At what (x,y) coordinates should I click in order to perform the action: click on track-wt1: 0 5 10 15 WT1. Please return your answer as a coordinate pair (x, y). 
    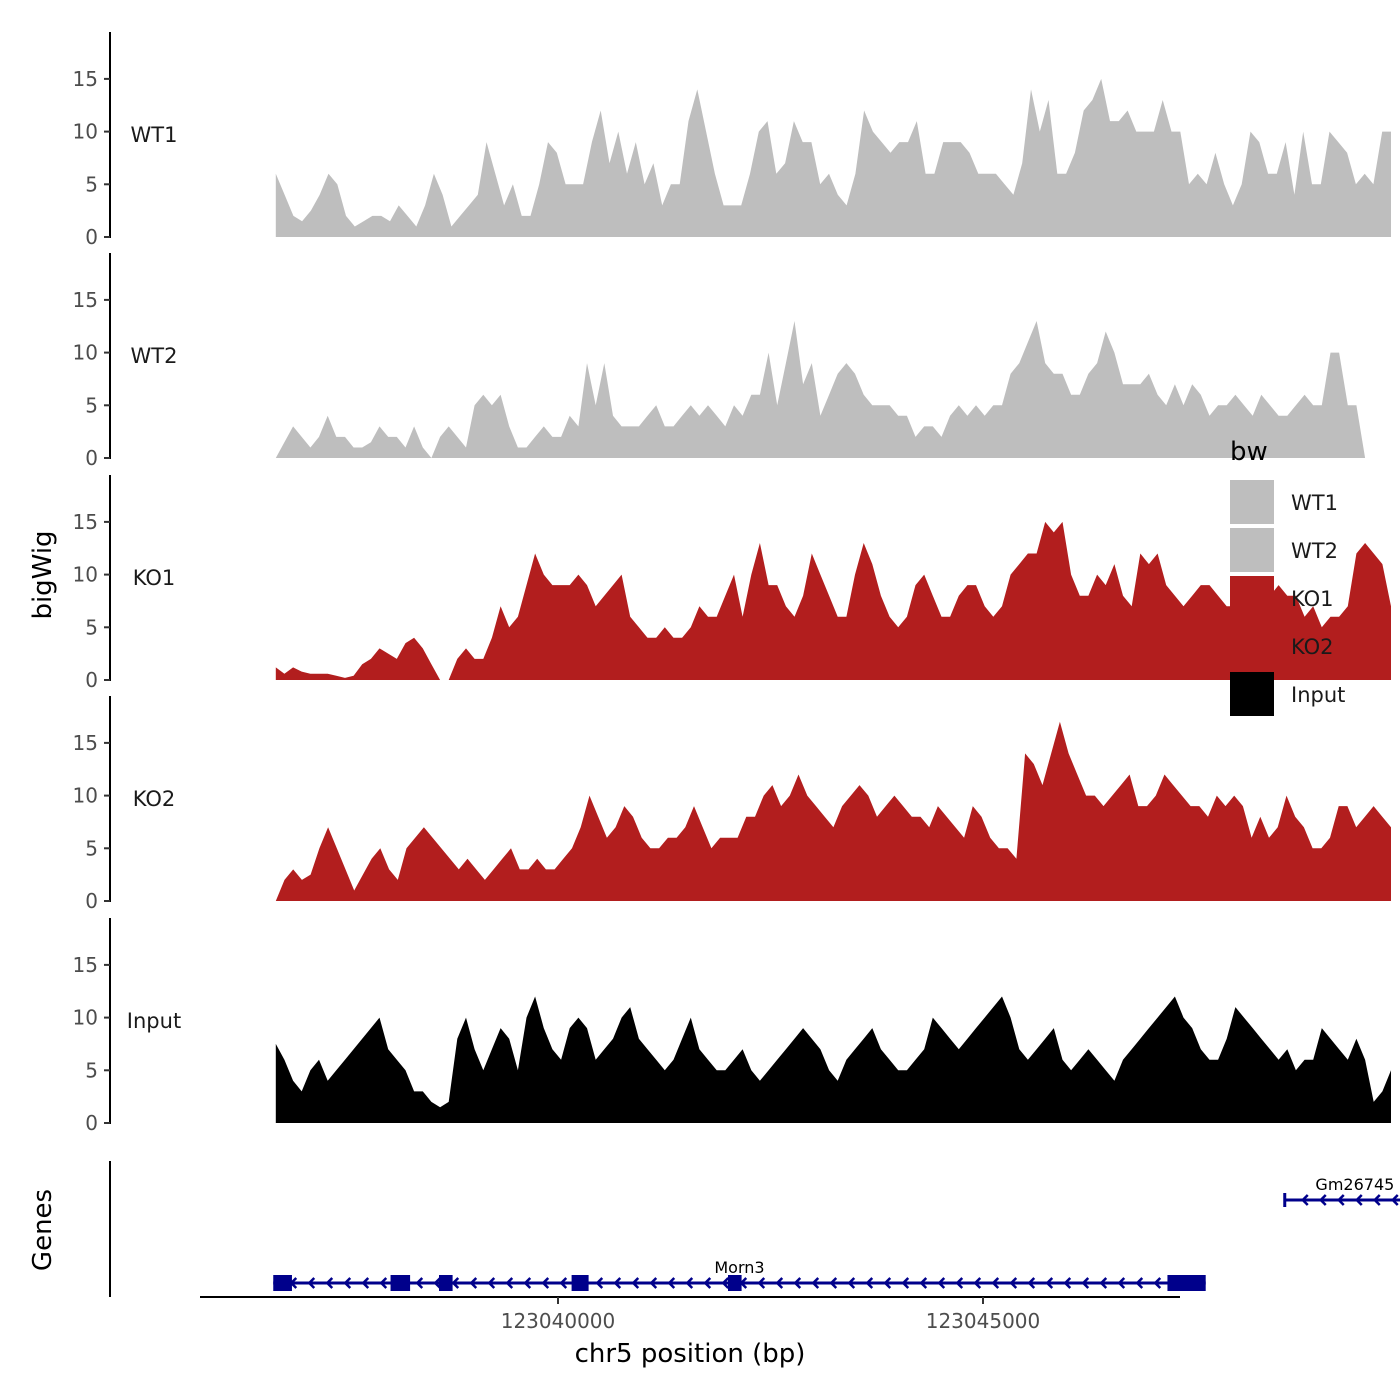
    Looking at the image, I should click on (732, 140).